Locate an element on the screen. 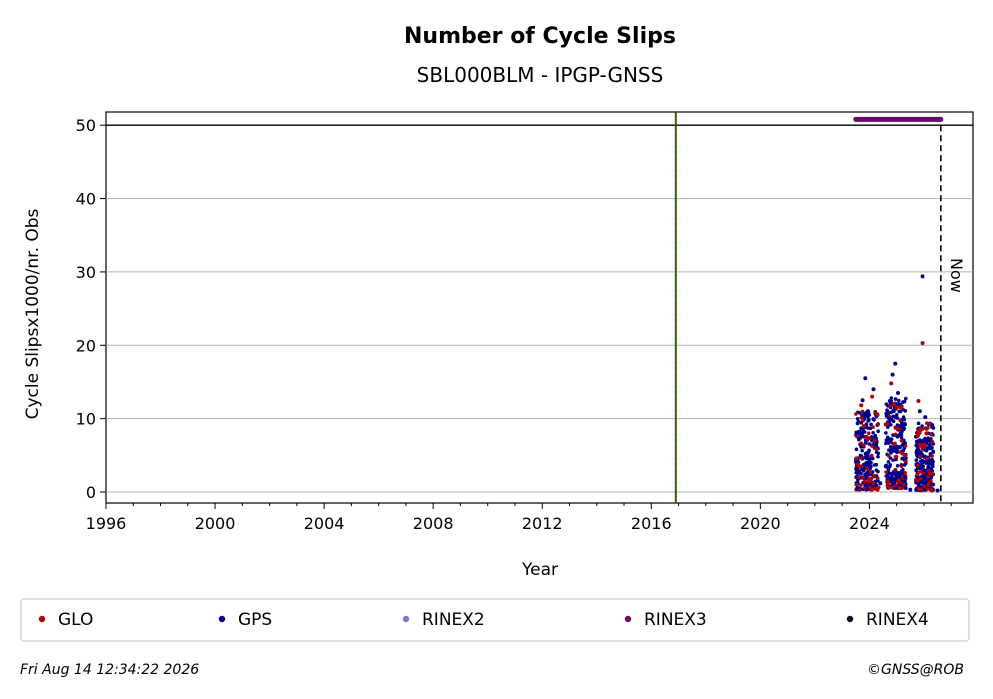  legend-marker-rinex3 is located at coordinates (628, 619).